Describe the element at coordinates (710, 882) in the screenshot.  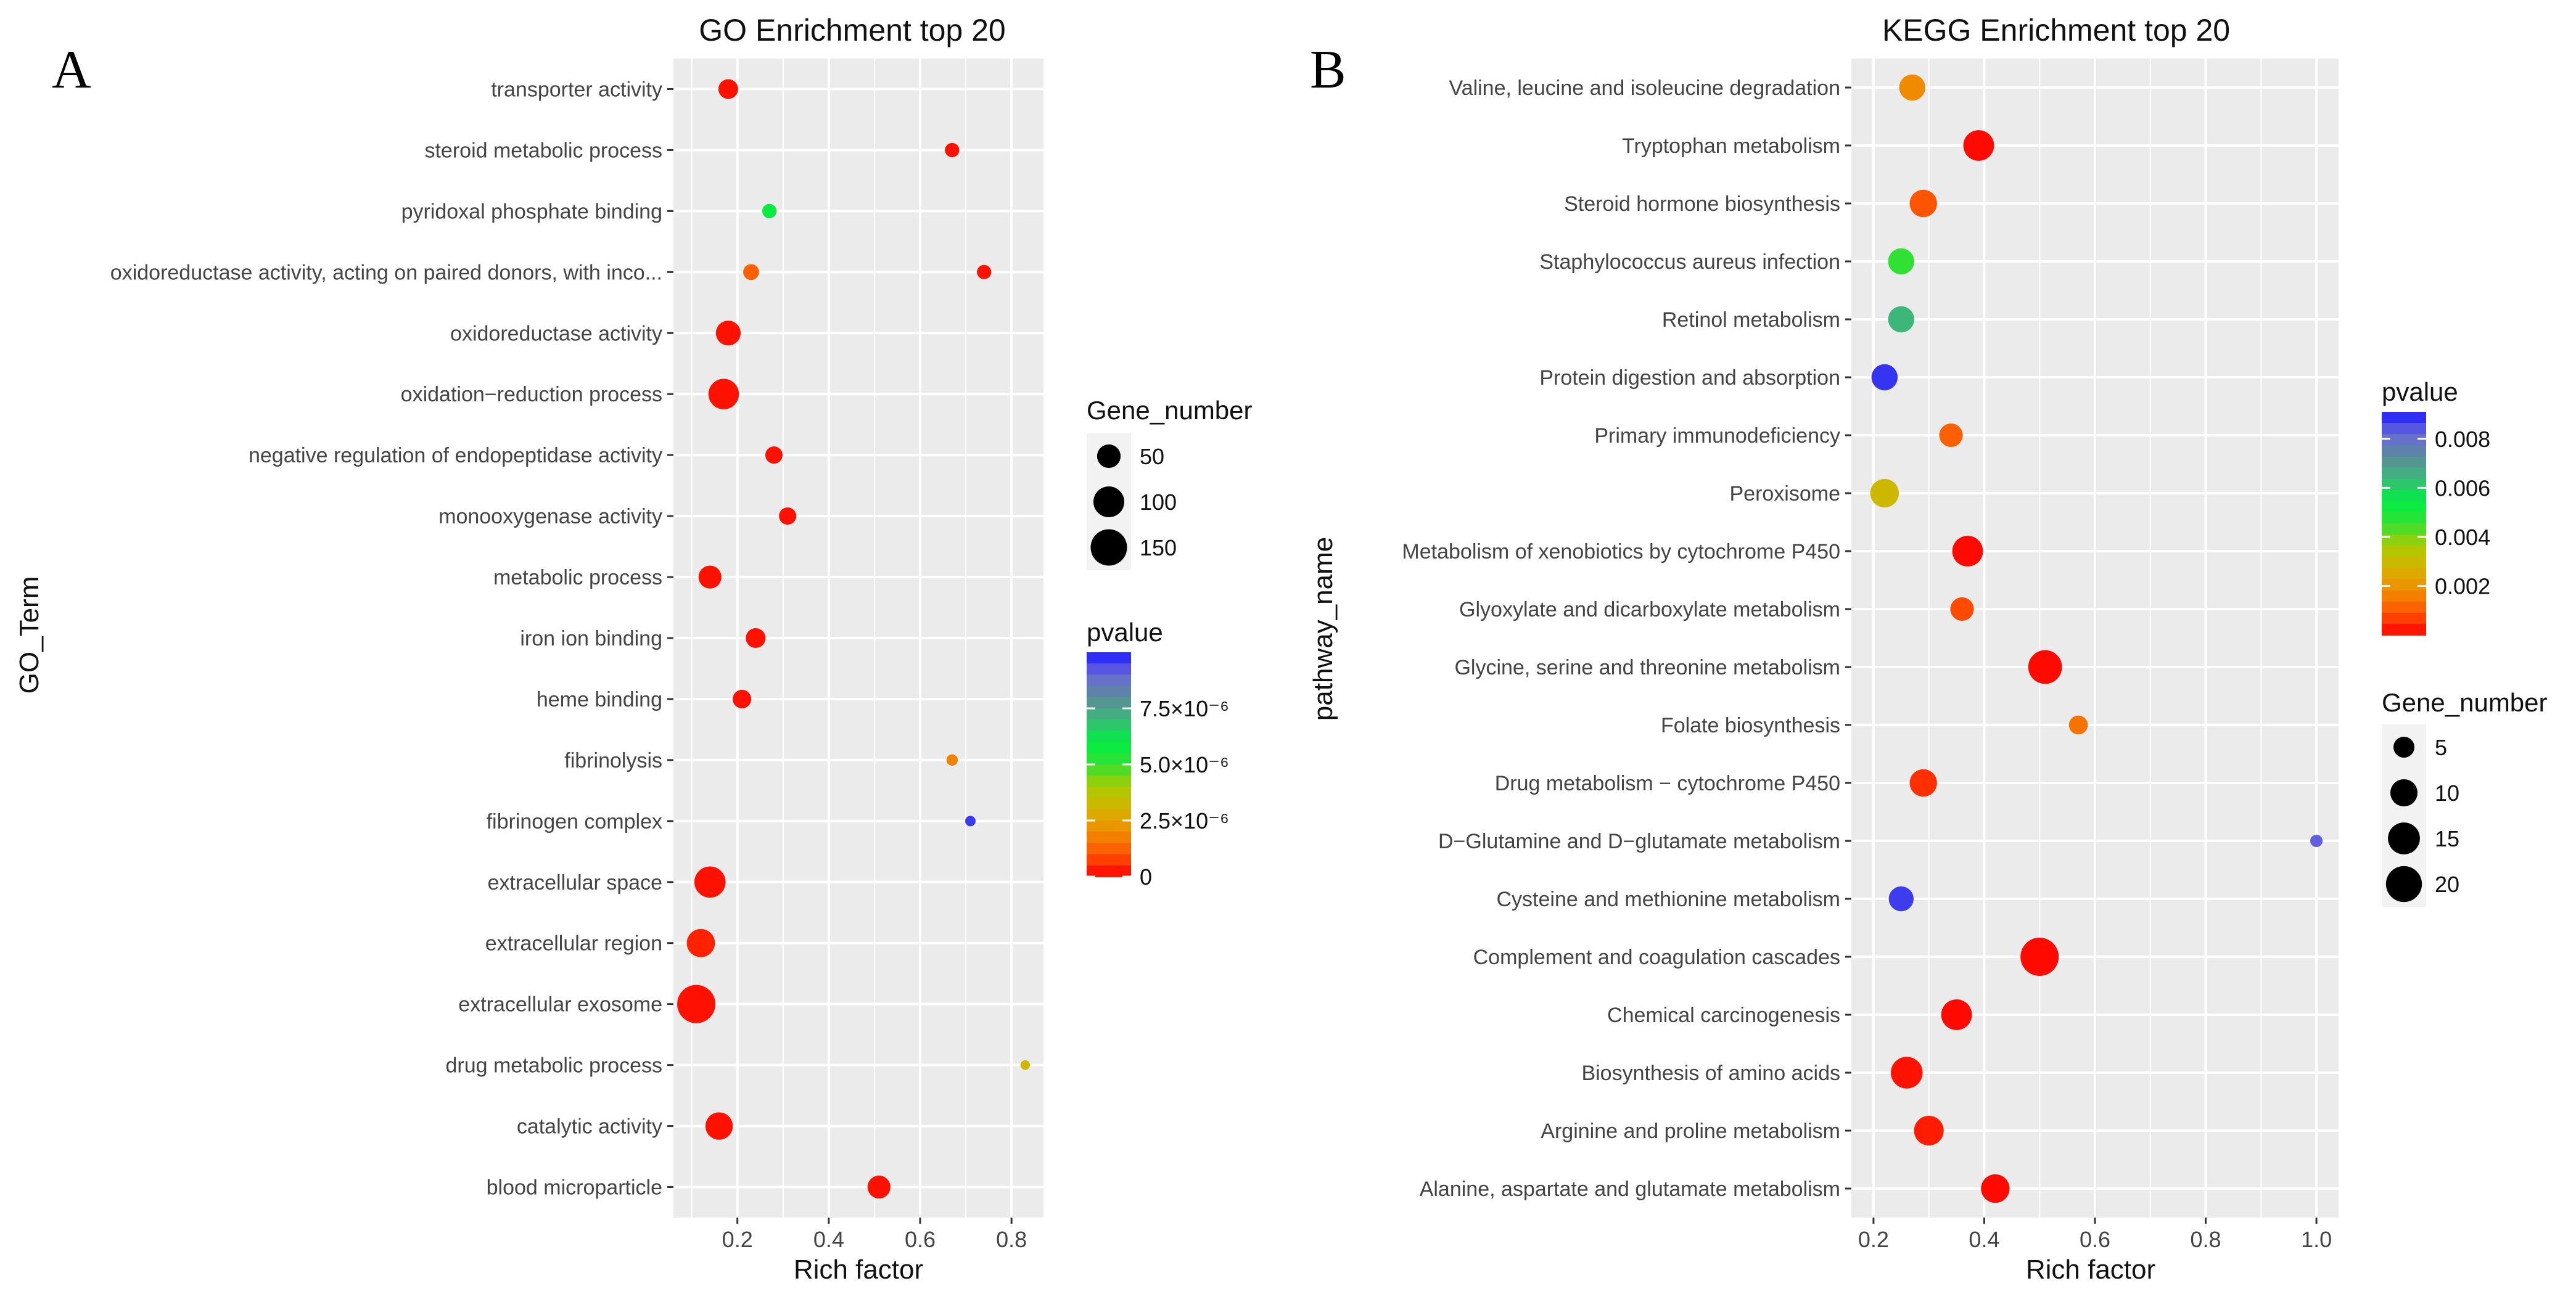
I see `go-point-extracellular-space` at that location.